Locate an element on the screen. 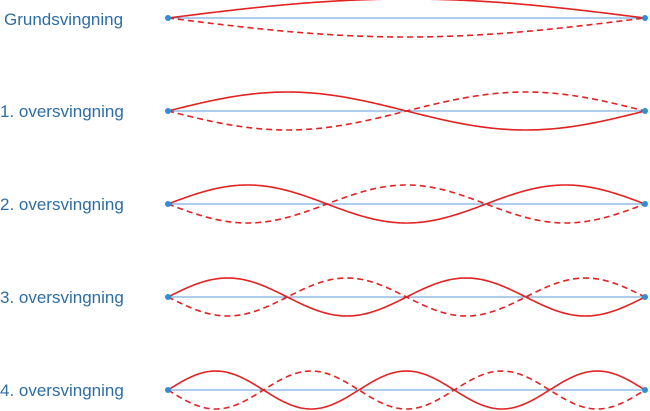 This screenshot has width=650, height=411. mode-row-overtone-4: 4. oversvingning is located at coordinates (324, 390).